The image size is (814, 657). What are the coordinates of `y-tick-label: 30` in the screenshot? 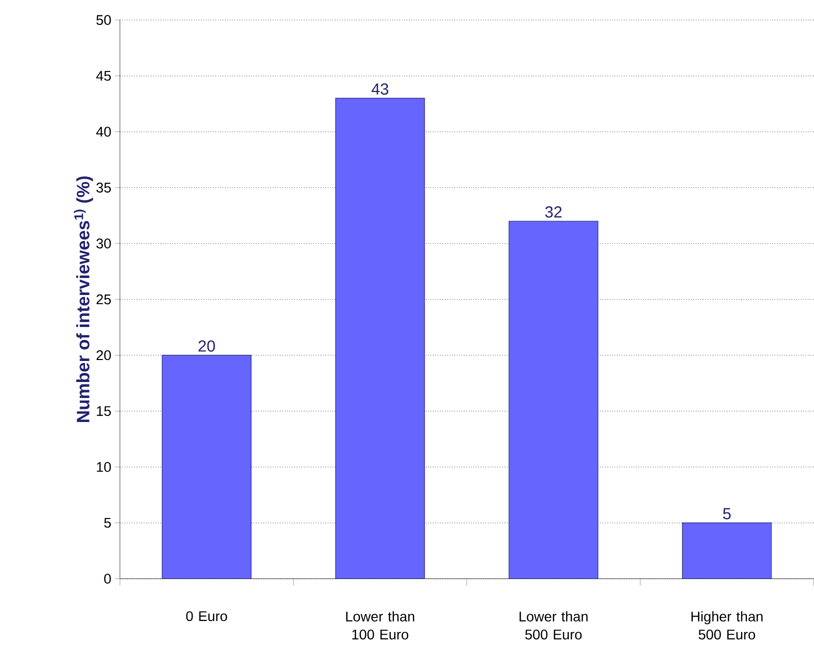 It's located at (103, 243).